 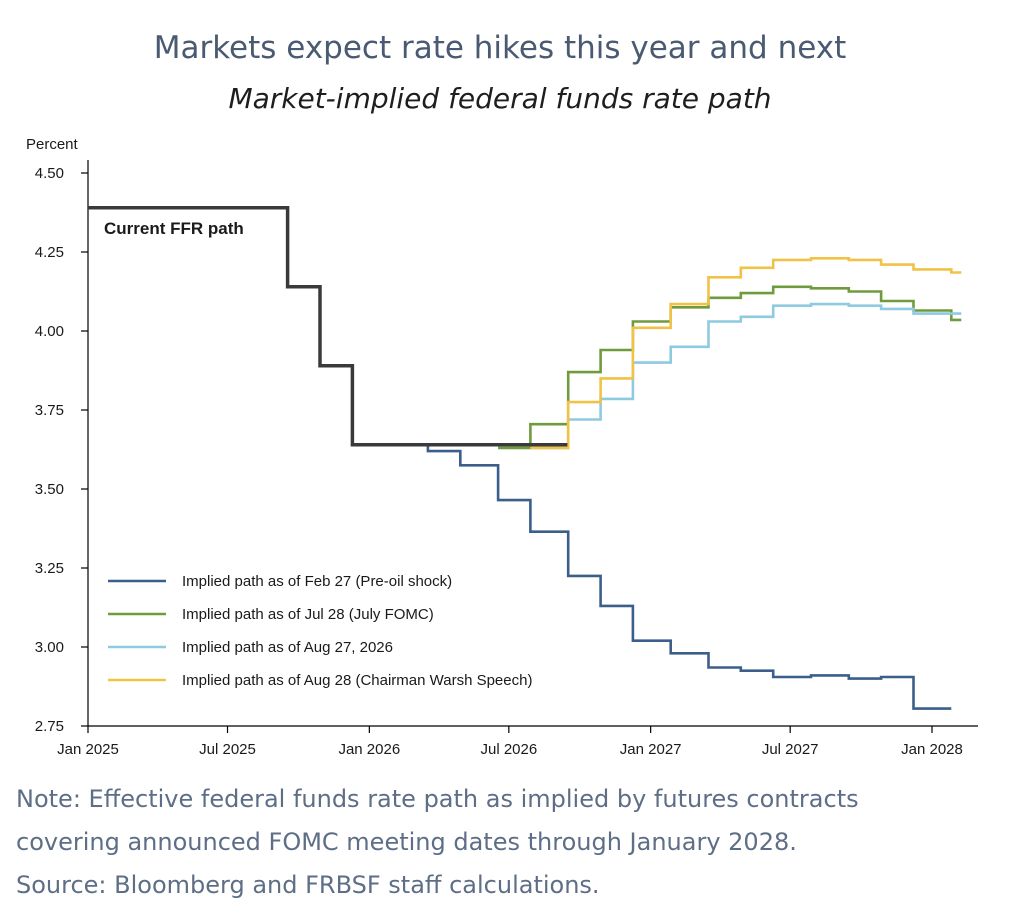 I want to click on y-tick-label: 3.00, so click(x=49, y=647).